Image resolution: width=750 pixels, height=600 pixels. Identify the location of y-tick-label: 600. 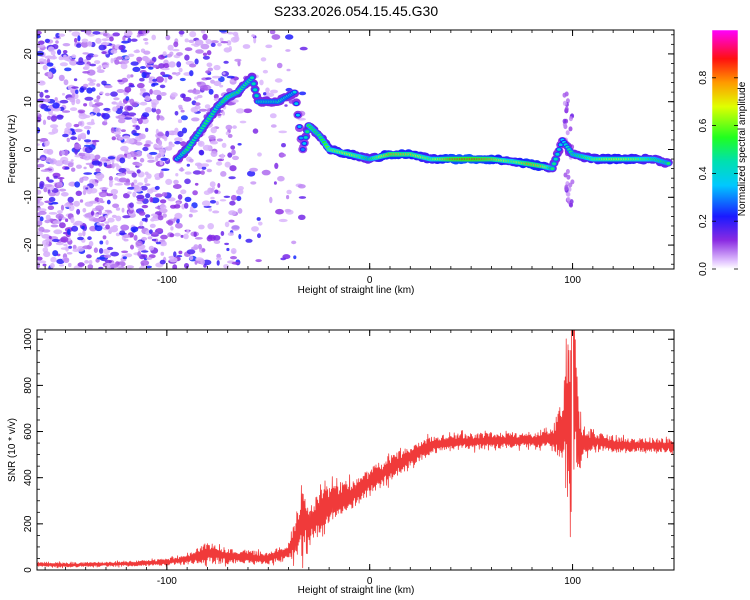
(28, 431).